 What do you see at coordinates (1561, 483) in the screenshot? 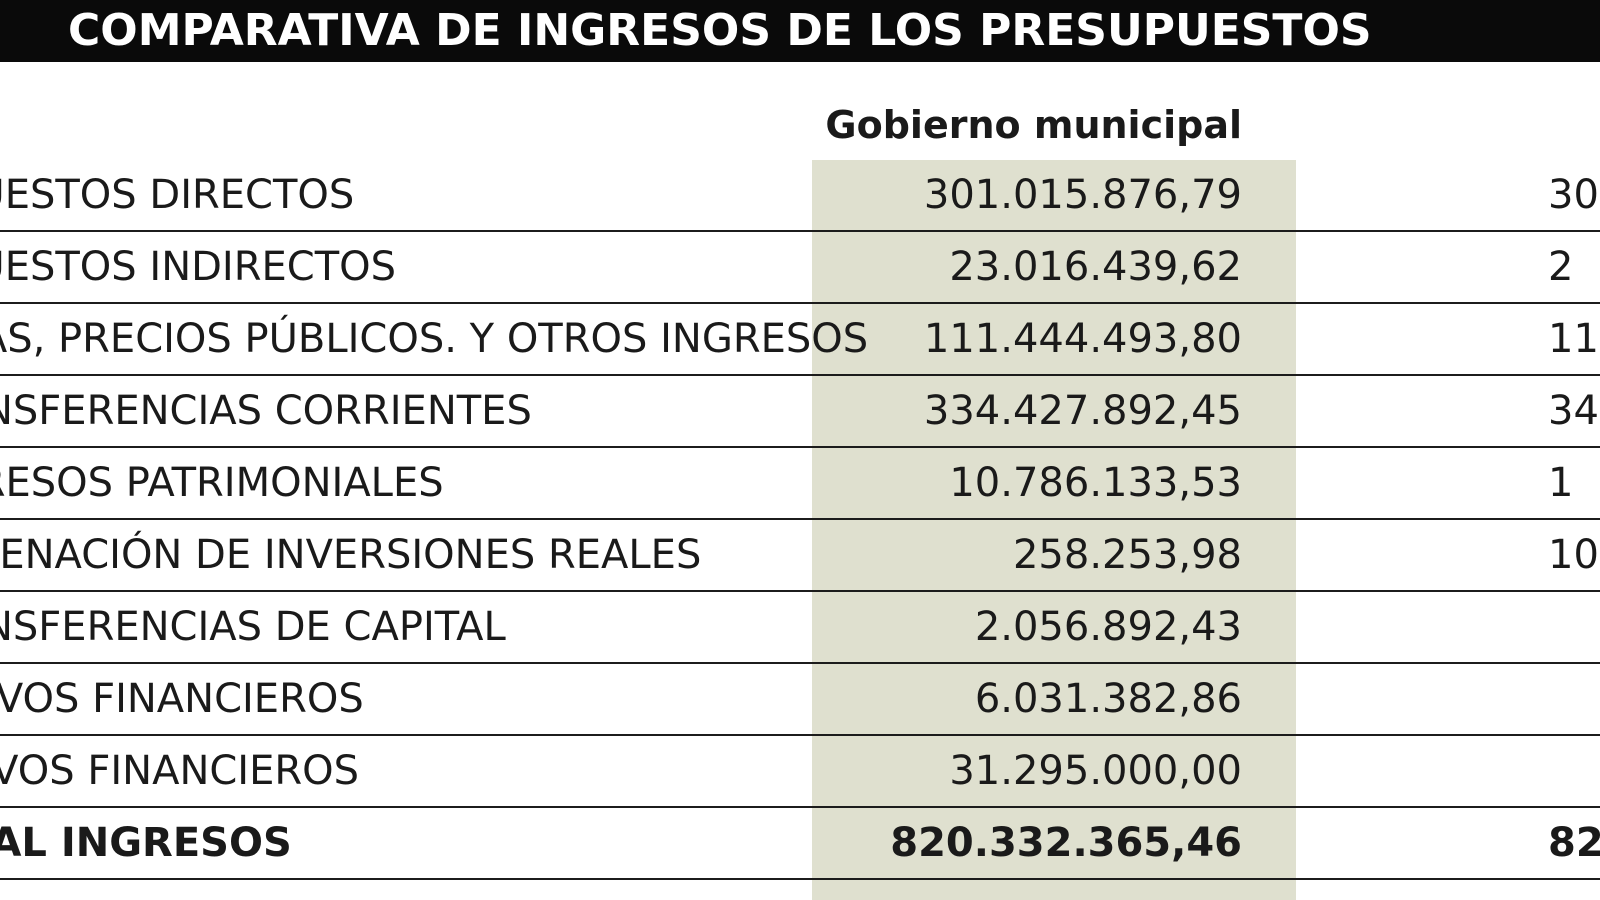
I see `other-value: 1` at bounding box center [1561, 483].